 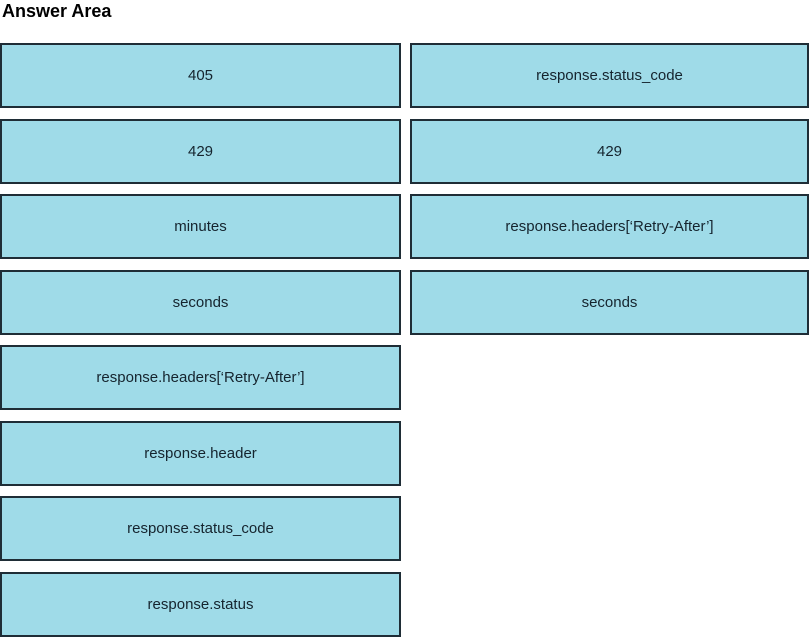 I want to click on option-minutes: minutes, so click(x=200, y=226).